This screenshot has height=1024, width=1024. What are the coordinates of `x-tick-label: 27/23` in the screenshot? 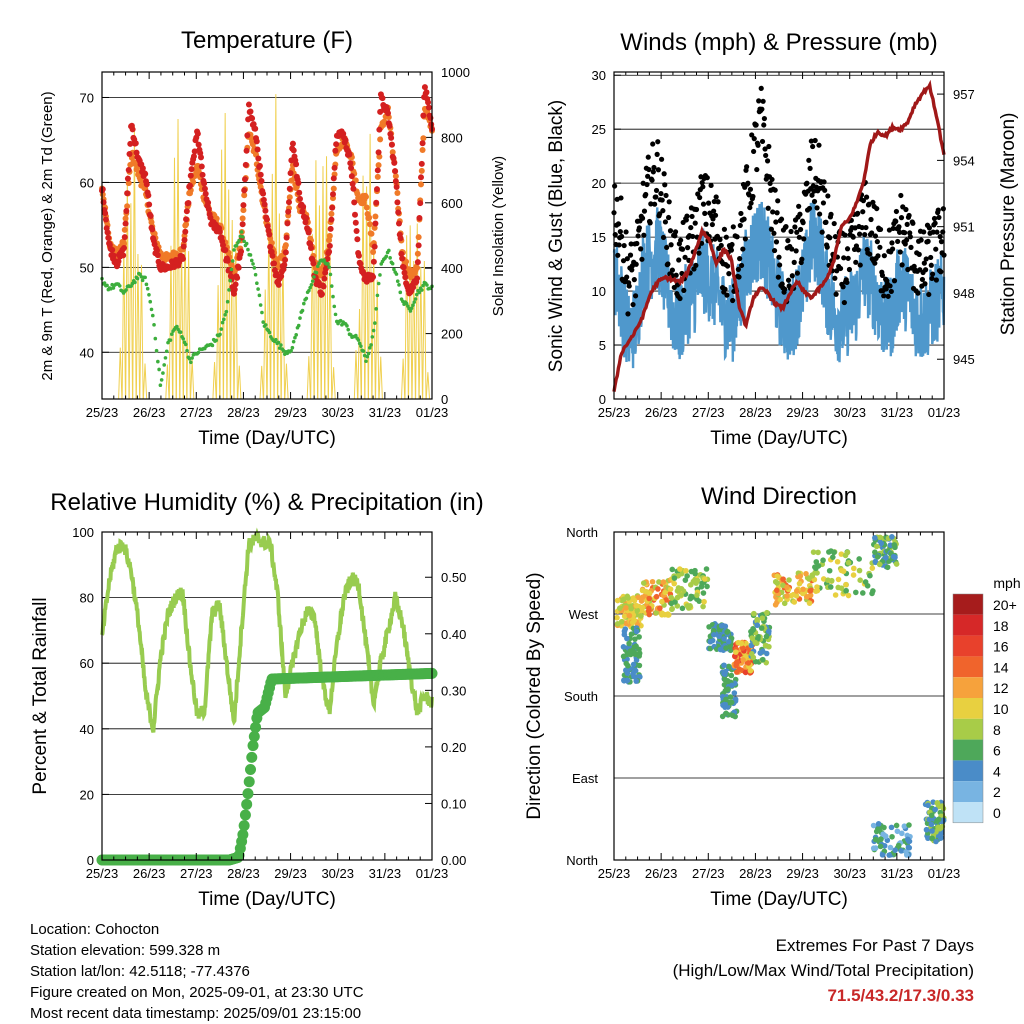 It's located at (196, 412).